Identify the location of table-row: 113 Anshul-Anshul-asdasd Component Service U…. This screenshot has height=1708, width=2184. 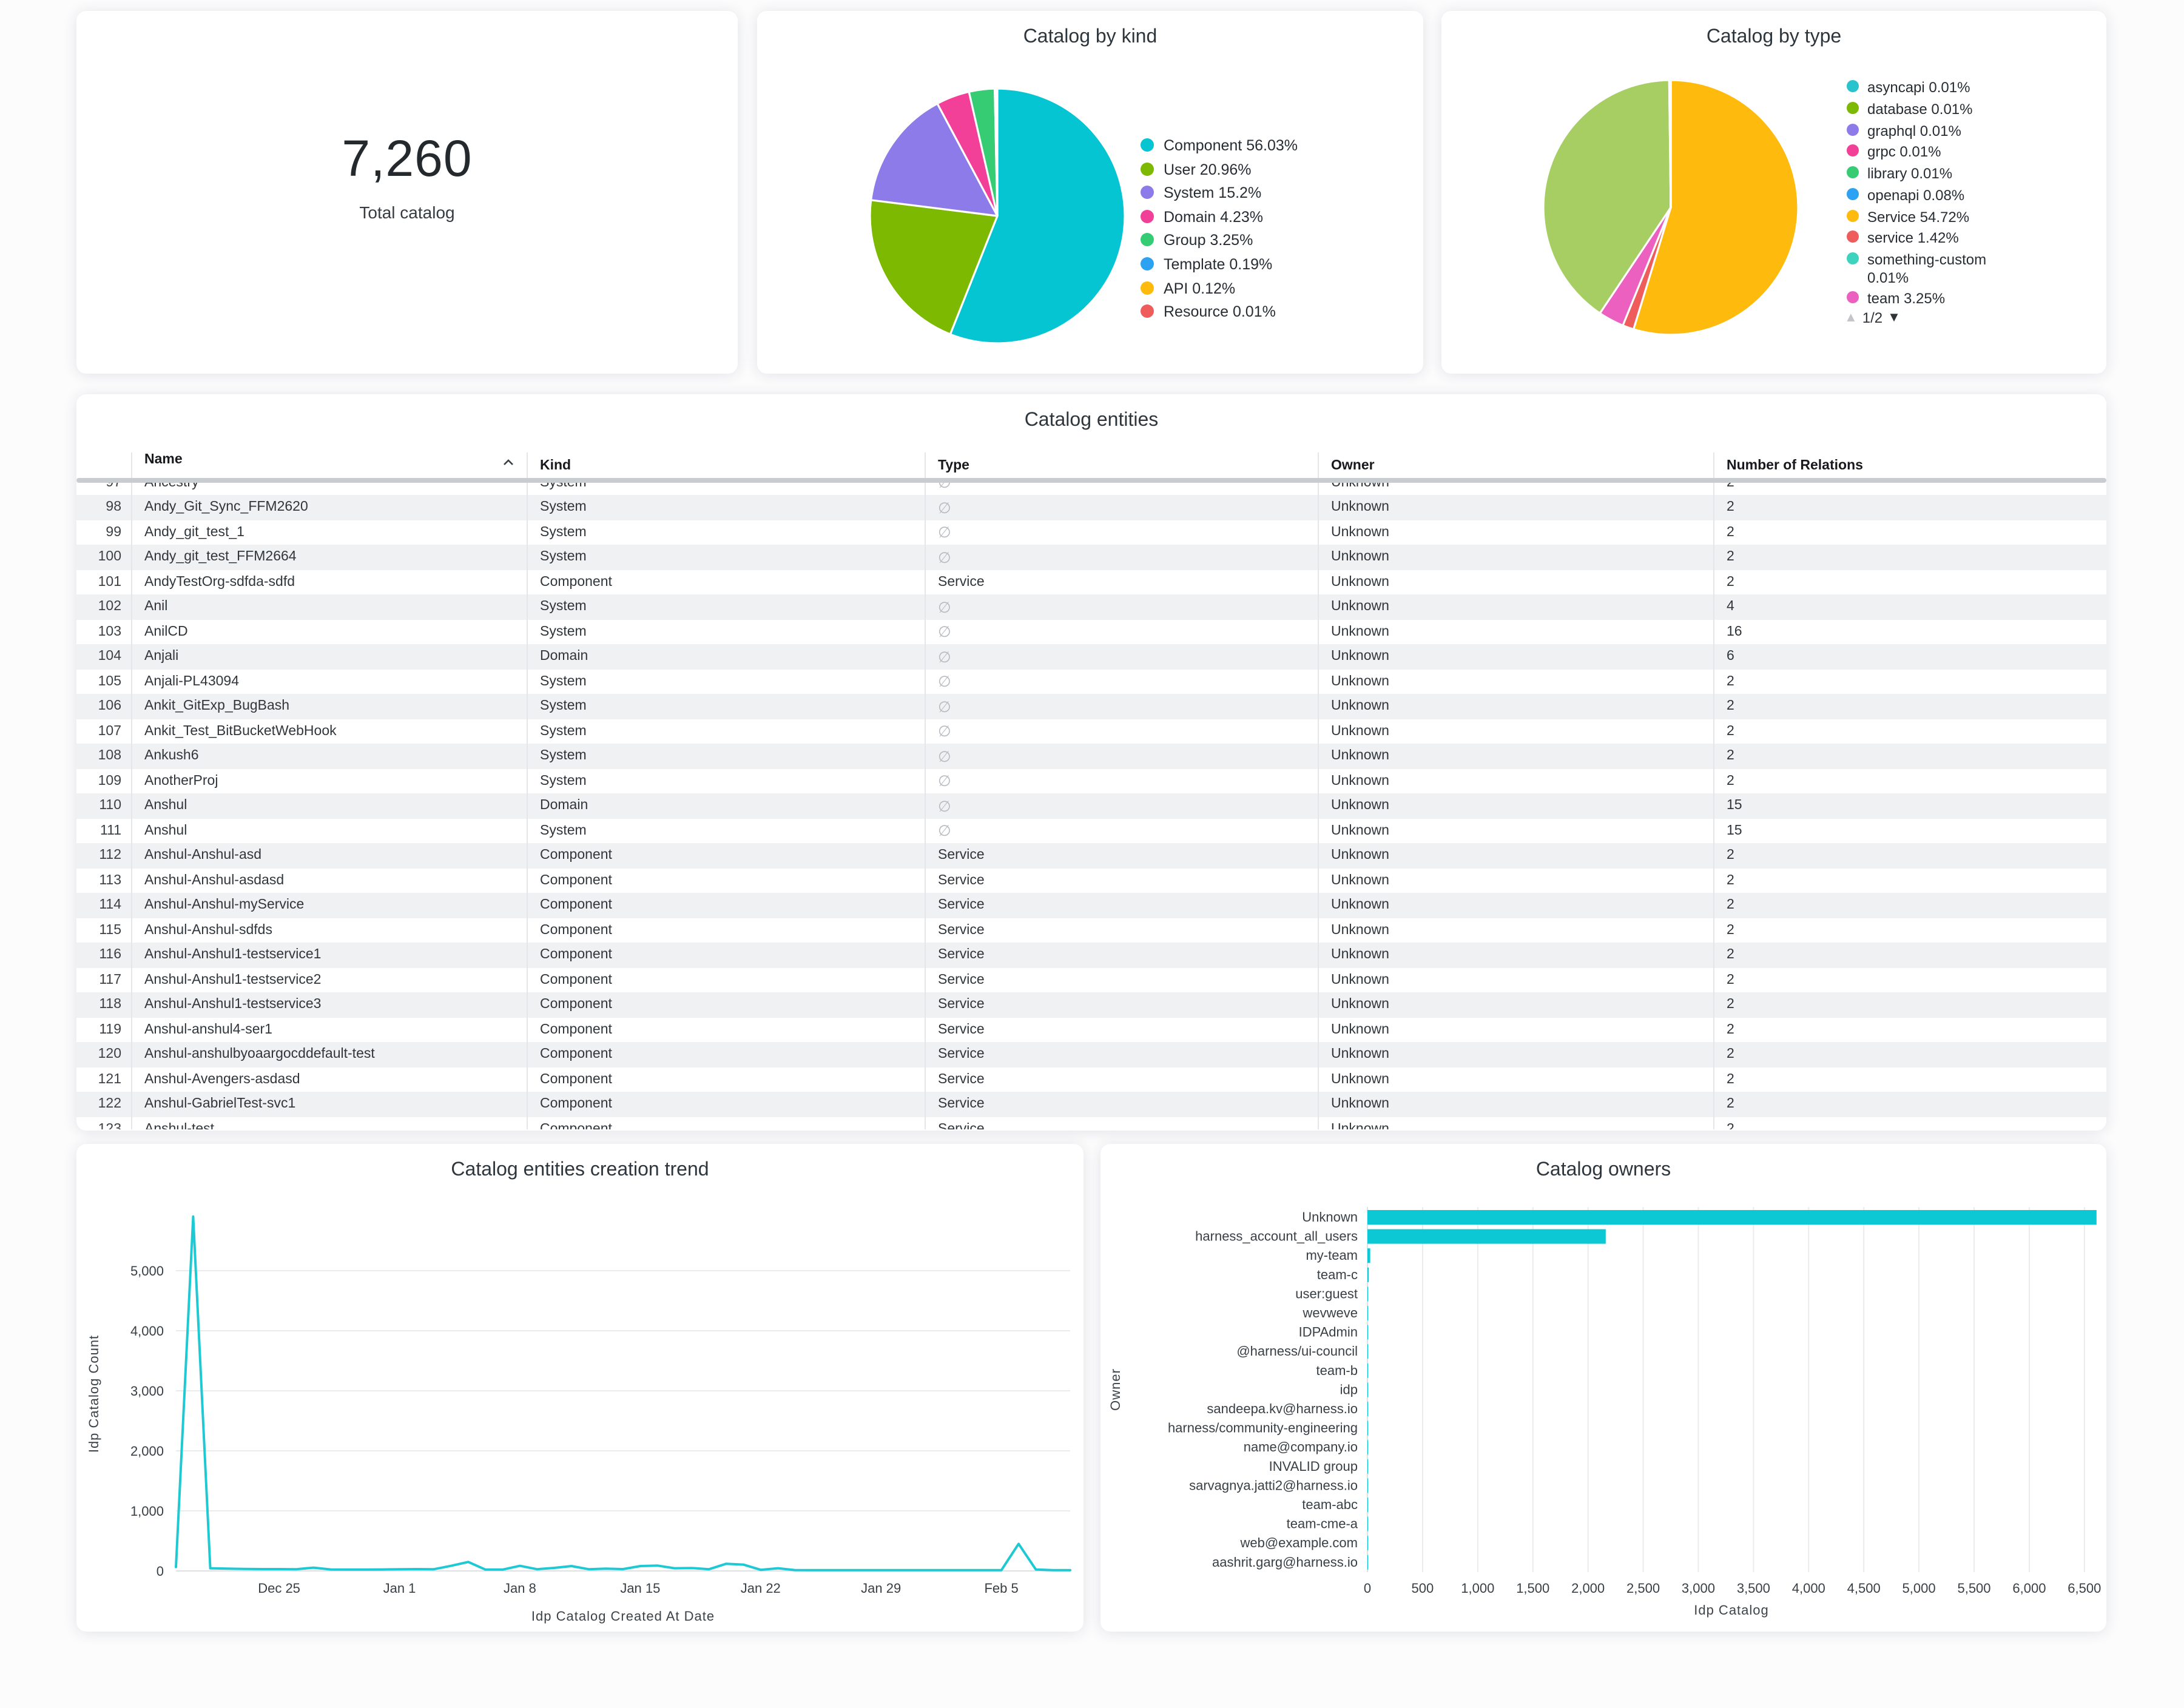
(1091, 880).